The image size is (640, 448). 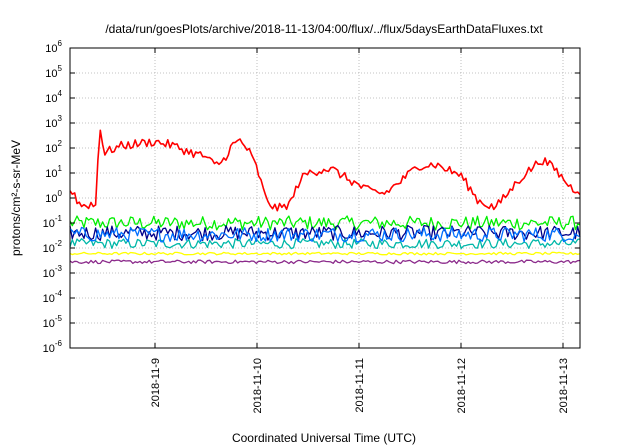 What do you see at coordinates (59, 268) in the screenshot?
I see `y-tick-exponent: -3` at bounding box center [59, 268].